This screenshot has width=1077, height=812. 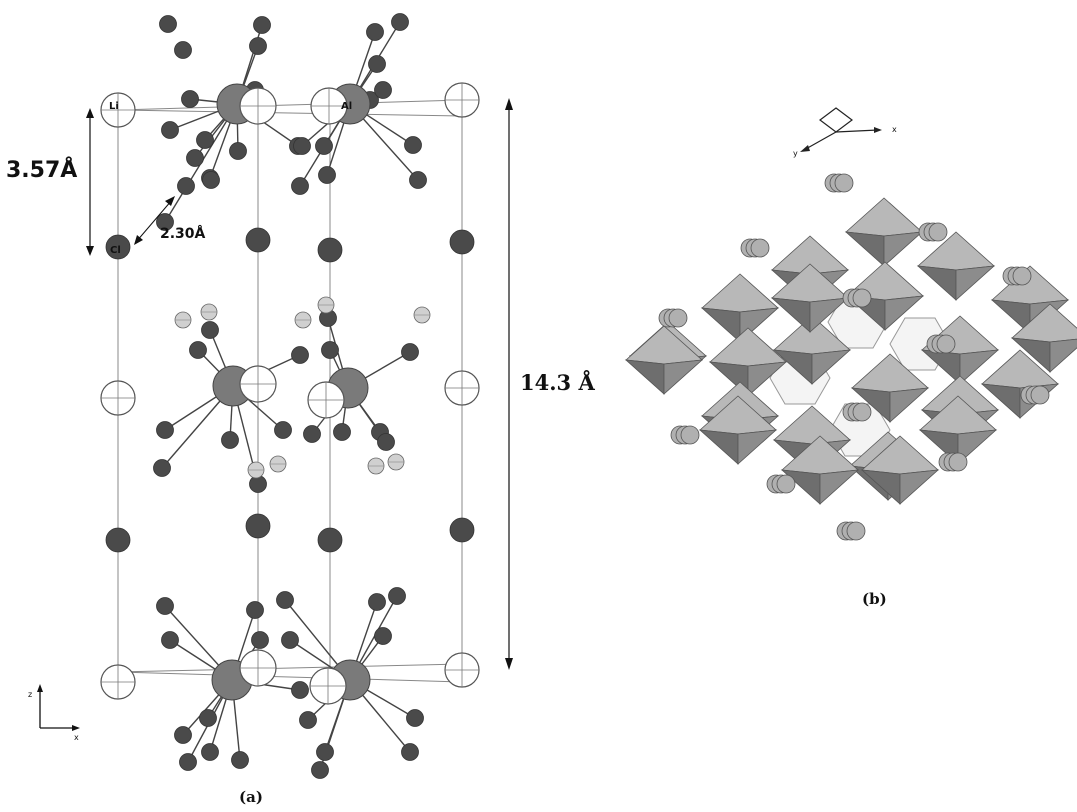 What do you see at coordinates (836, 120) in the screenshot?
I see `axis-glyph` at bounding box center [836, 120].